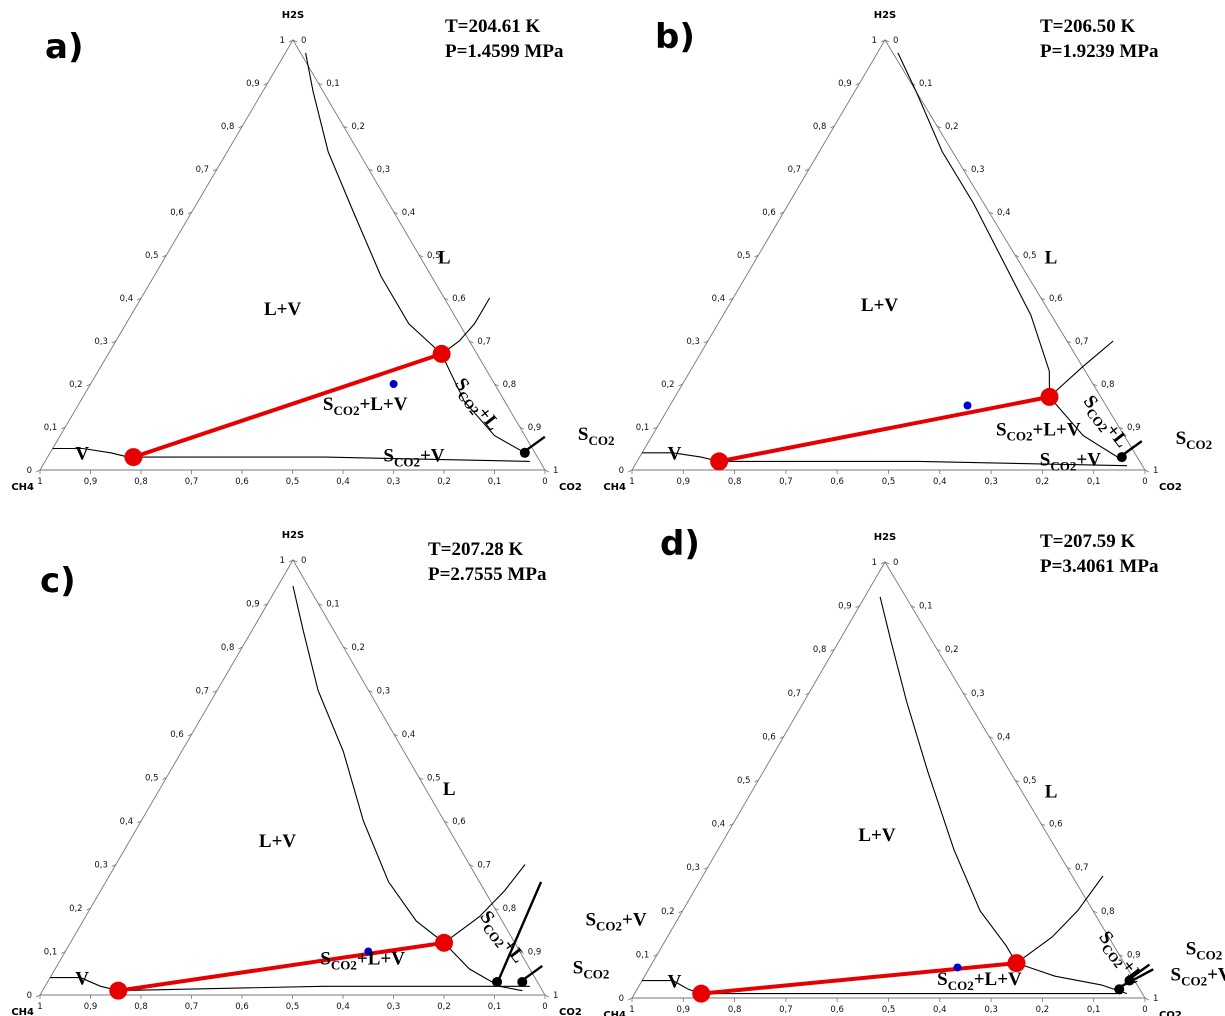 The image size is (1225, 1016). What do you see at coordinates (895, 41) in the screenshot?
I see `tick-label-right: 0` at bounding box center [895, 41].